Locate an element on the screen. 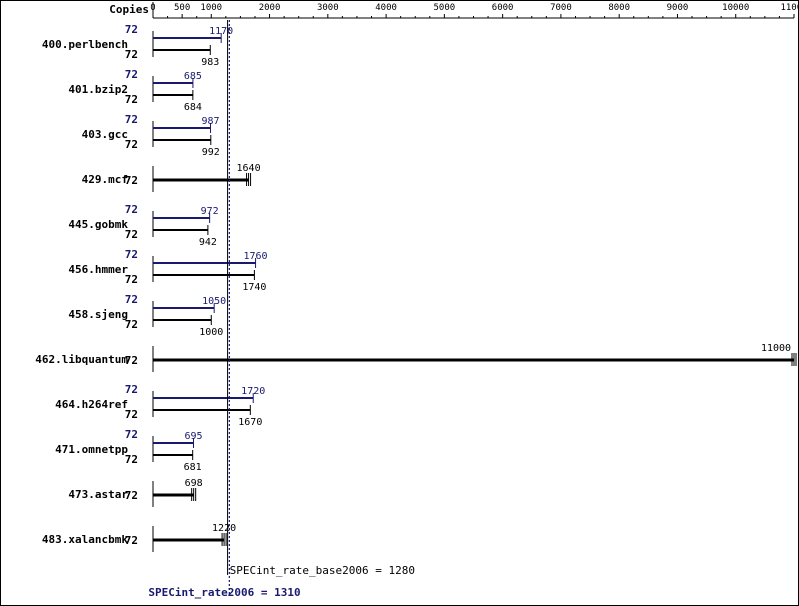 This screenshot has width=799, height=606. benchmark-label: 429.mcf is located at coordinates (105, 179).